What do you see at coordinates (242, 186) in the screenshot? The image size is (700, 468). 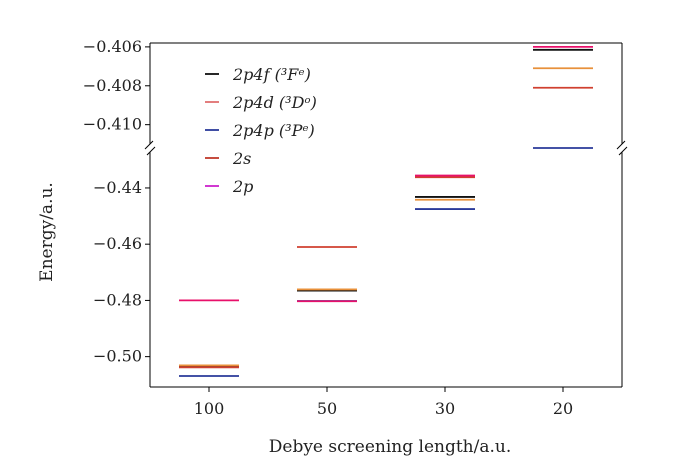 I see `legend-label: 2p` at bounding box center [242, 186].